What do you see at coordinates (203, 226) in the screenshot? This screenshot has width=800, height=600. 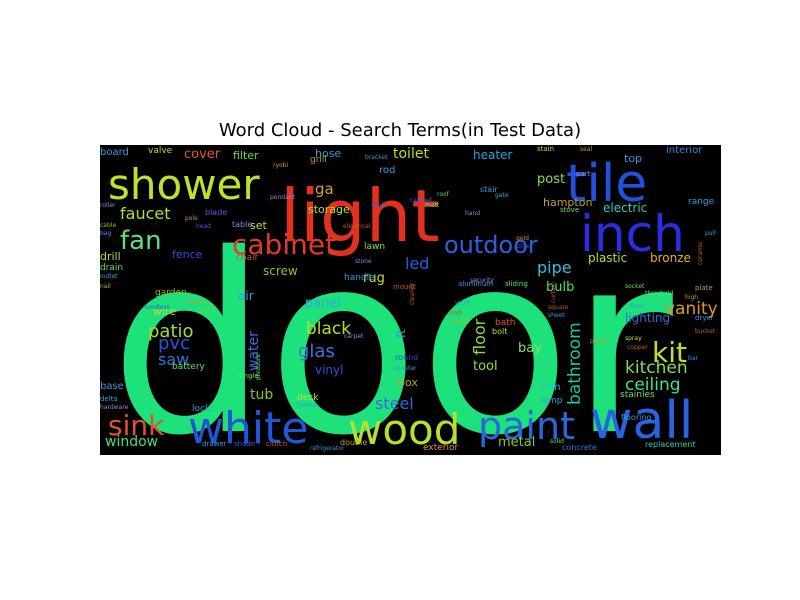 I see `word-head: head` at bounding box center [203, 226].